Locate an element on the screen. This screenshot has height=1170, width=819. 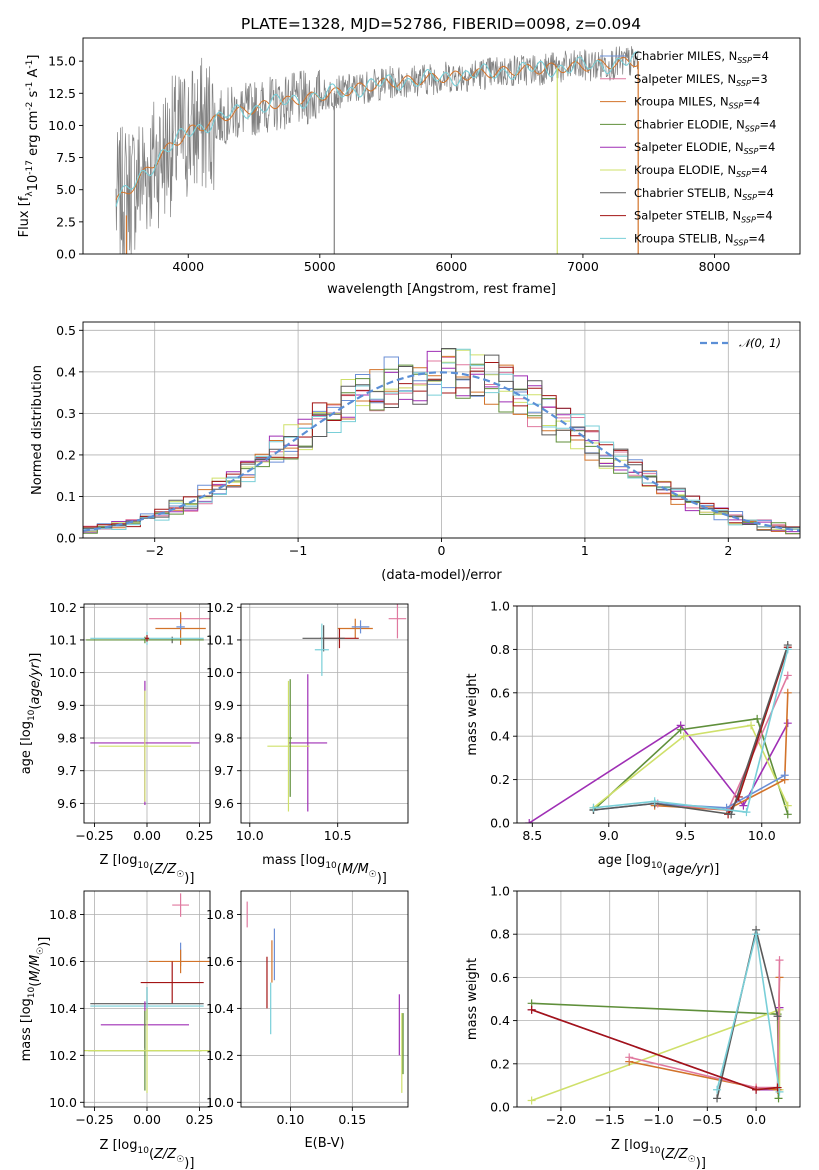
residuals-ytick-label: 0.4 is located at coordinates (66, 371).